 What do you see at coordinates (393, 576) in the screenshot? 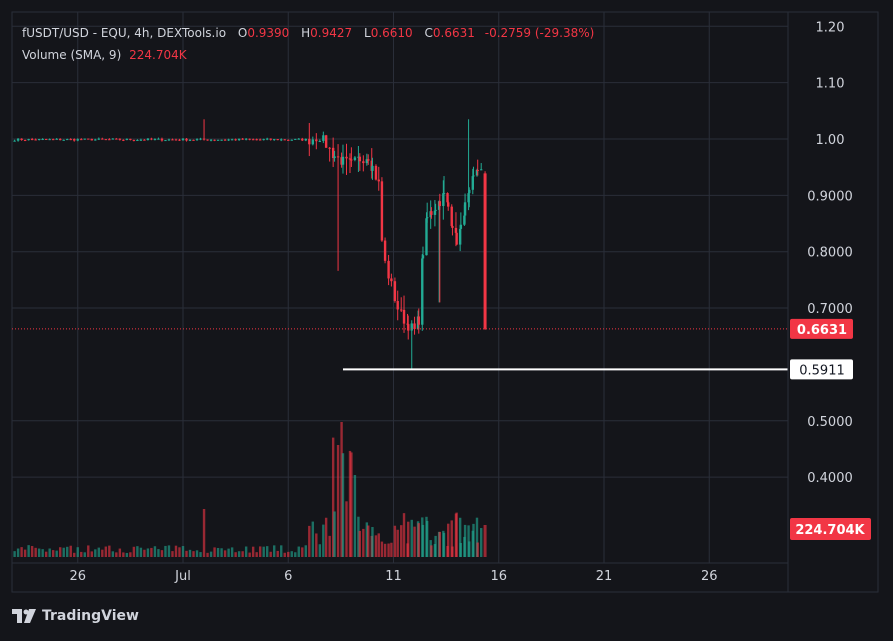
I see `time-axis: 26 Jul 6 11 16 21 26` at bounding box center [393, 576].